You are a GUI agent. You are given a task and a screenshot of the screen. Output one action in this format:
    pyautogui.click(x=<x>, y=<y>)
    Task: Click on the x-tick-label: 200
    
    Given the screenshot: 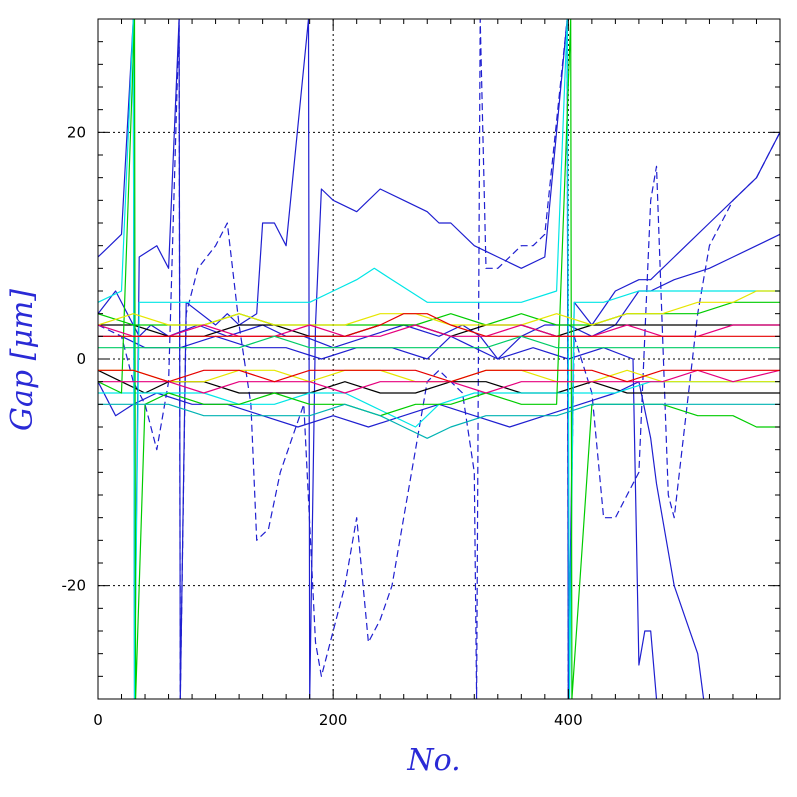 What is the action you would take?
    pyautogui.click(x=333, y=720)
    